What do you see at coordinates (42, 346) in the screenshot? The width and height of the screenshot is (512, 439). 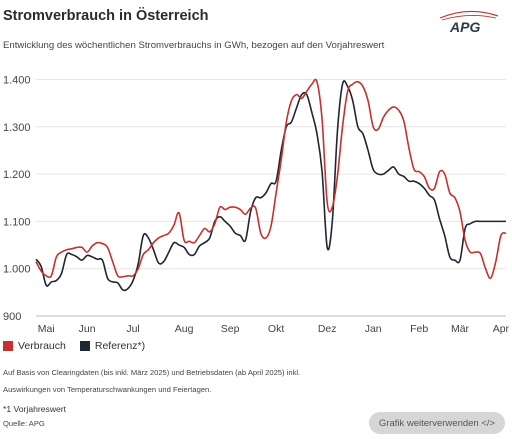 I see `legend-label-verbrauch: Verbrauch` at bounding box center [42, 346].